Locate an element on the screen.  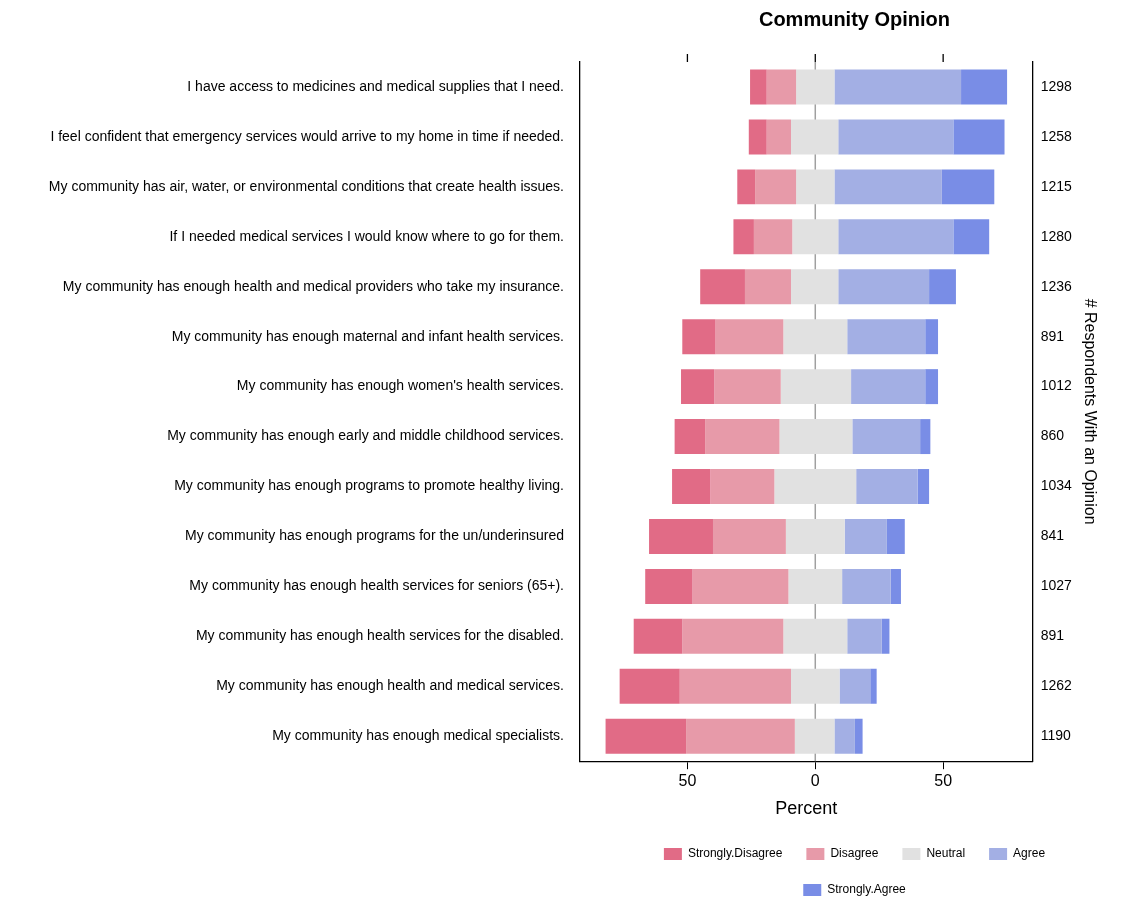
legend-label: Agree is located at coordinates (1029, 853).